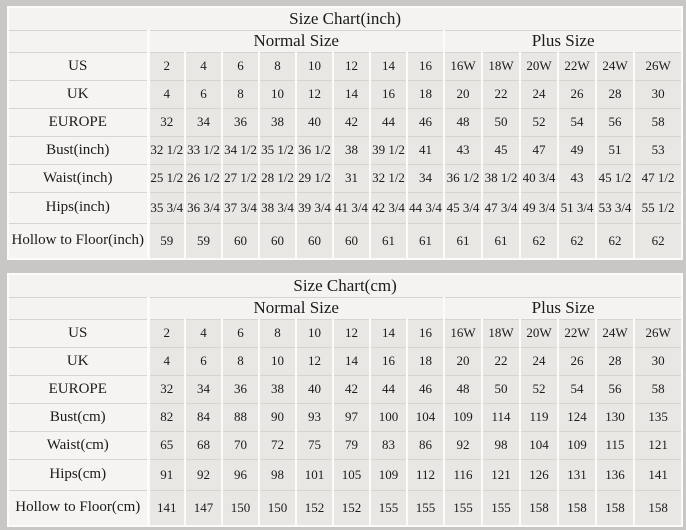  I want to click on row-label: Bust(cm), so click(79, 416).